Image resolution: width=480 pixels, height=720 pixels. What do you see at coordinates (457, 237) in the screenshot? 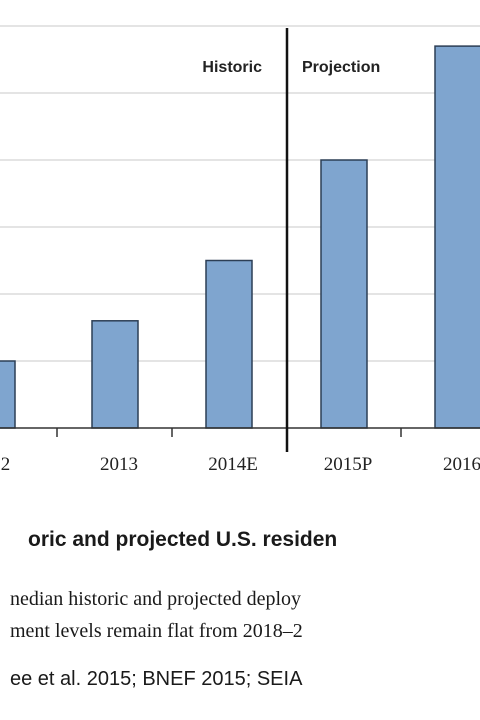
I see `bar-2016` at bounding box center [457, 237].